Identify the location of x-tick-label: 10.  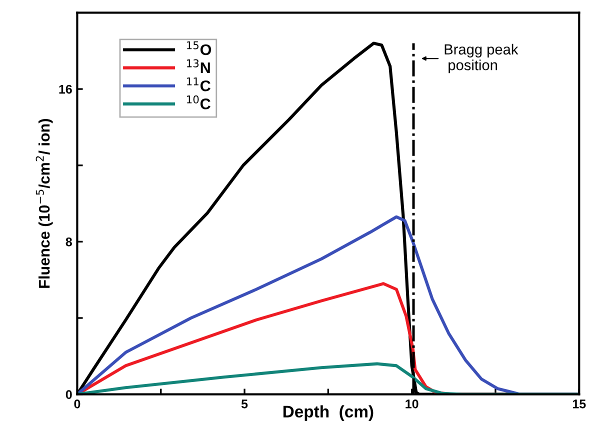
(412, 404).